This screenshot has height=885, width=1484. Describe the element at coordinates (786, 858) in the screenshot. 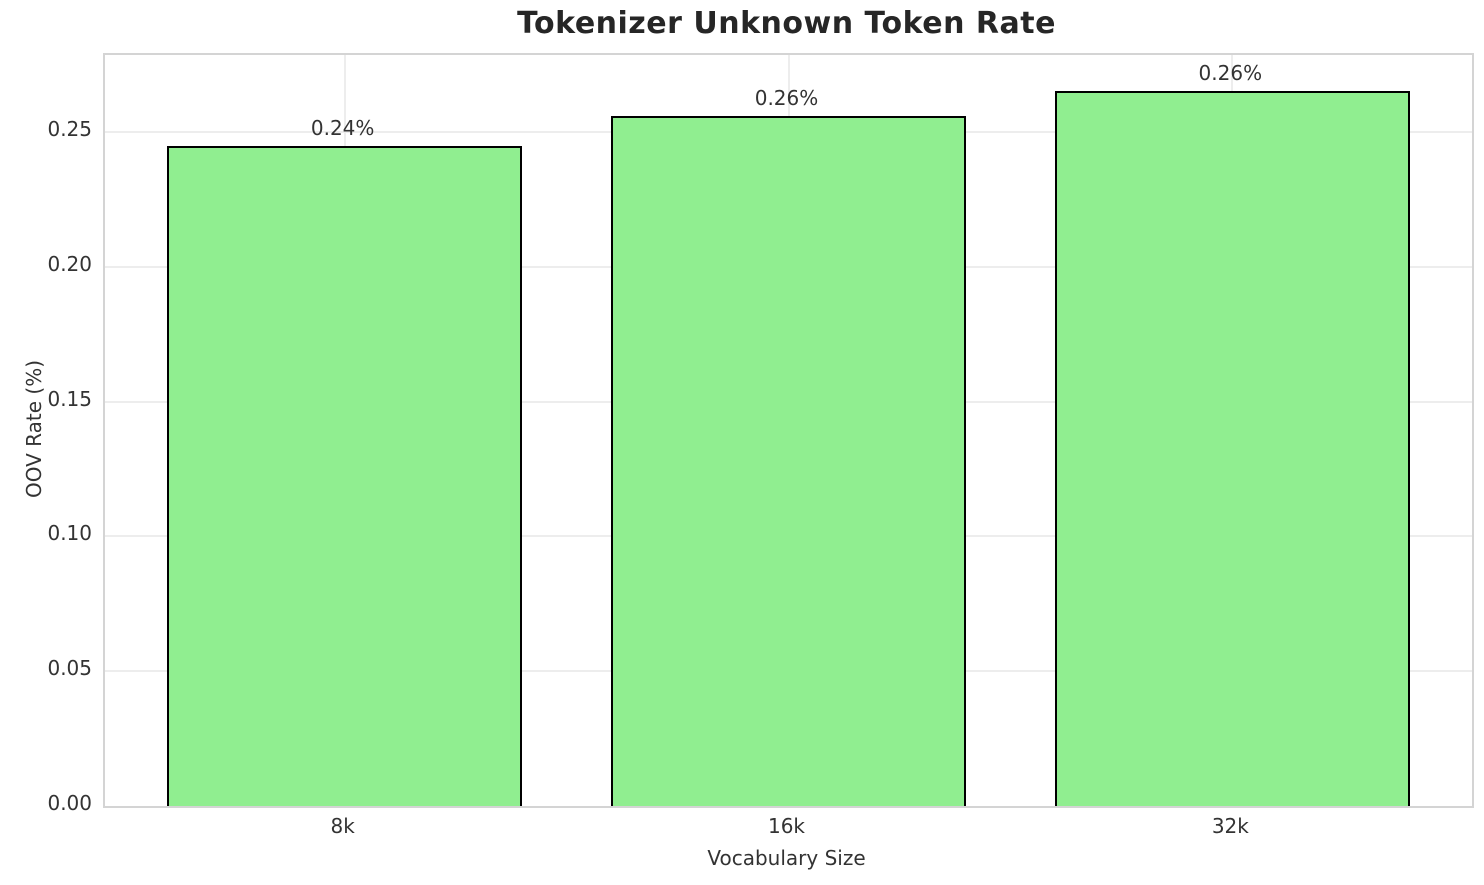

I see `x-axis-label: Vocabulary Size` at that location.